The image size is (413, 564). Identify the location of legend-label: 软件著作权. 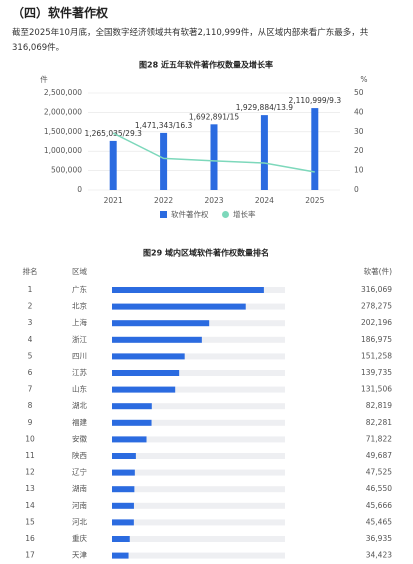
(190, 214).